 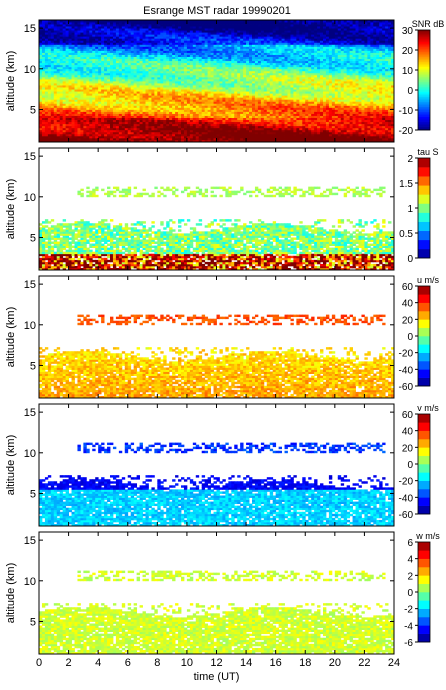 What do you see at coordinates (216, 81) in the screenshot?
I see `heatmap-cells-snr` at bounding box center [216, 81].